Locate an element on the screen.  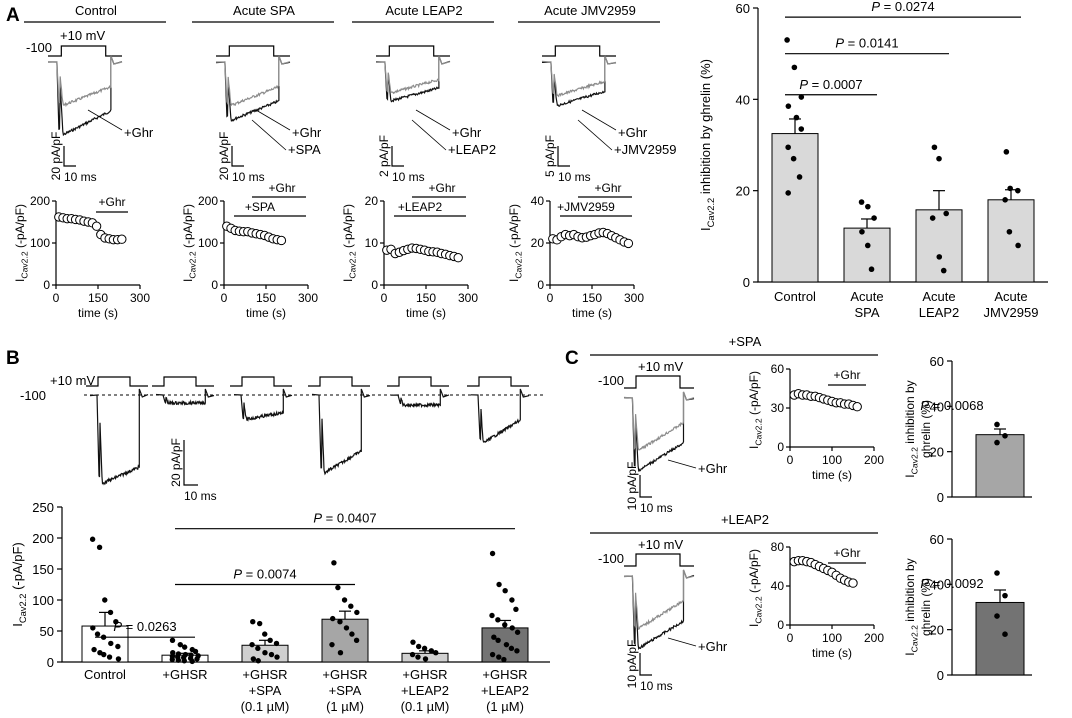
y-tick-label: 100 is located at coordinates (208, 243).